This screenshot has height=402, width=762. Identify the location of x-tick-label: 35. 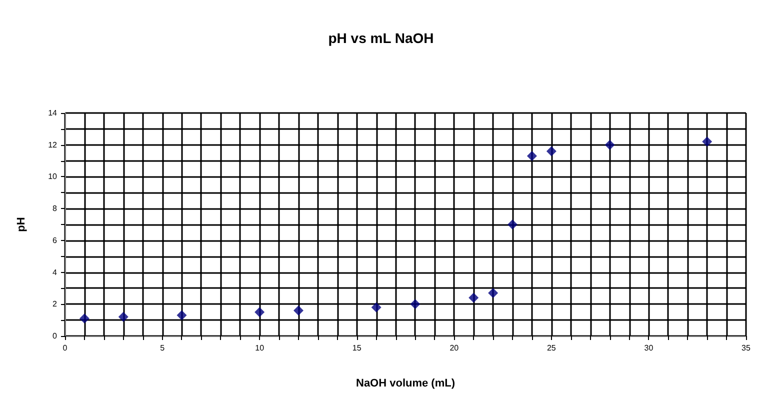
(746, 348).